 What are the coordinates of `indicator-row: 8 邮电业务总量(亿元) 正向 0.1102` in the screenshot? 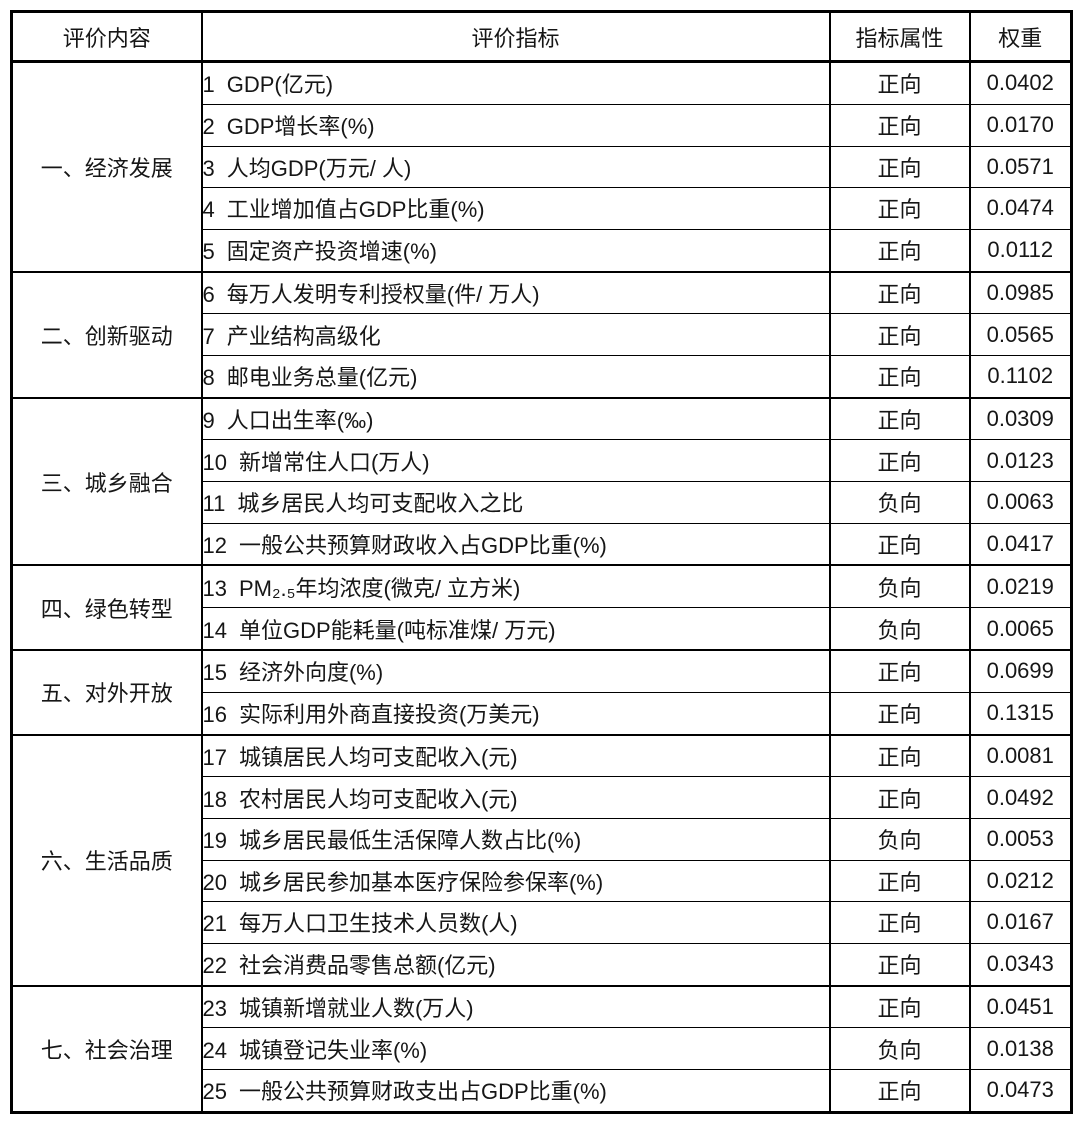 It's located at (542, 376).